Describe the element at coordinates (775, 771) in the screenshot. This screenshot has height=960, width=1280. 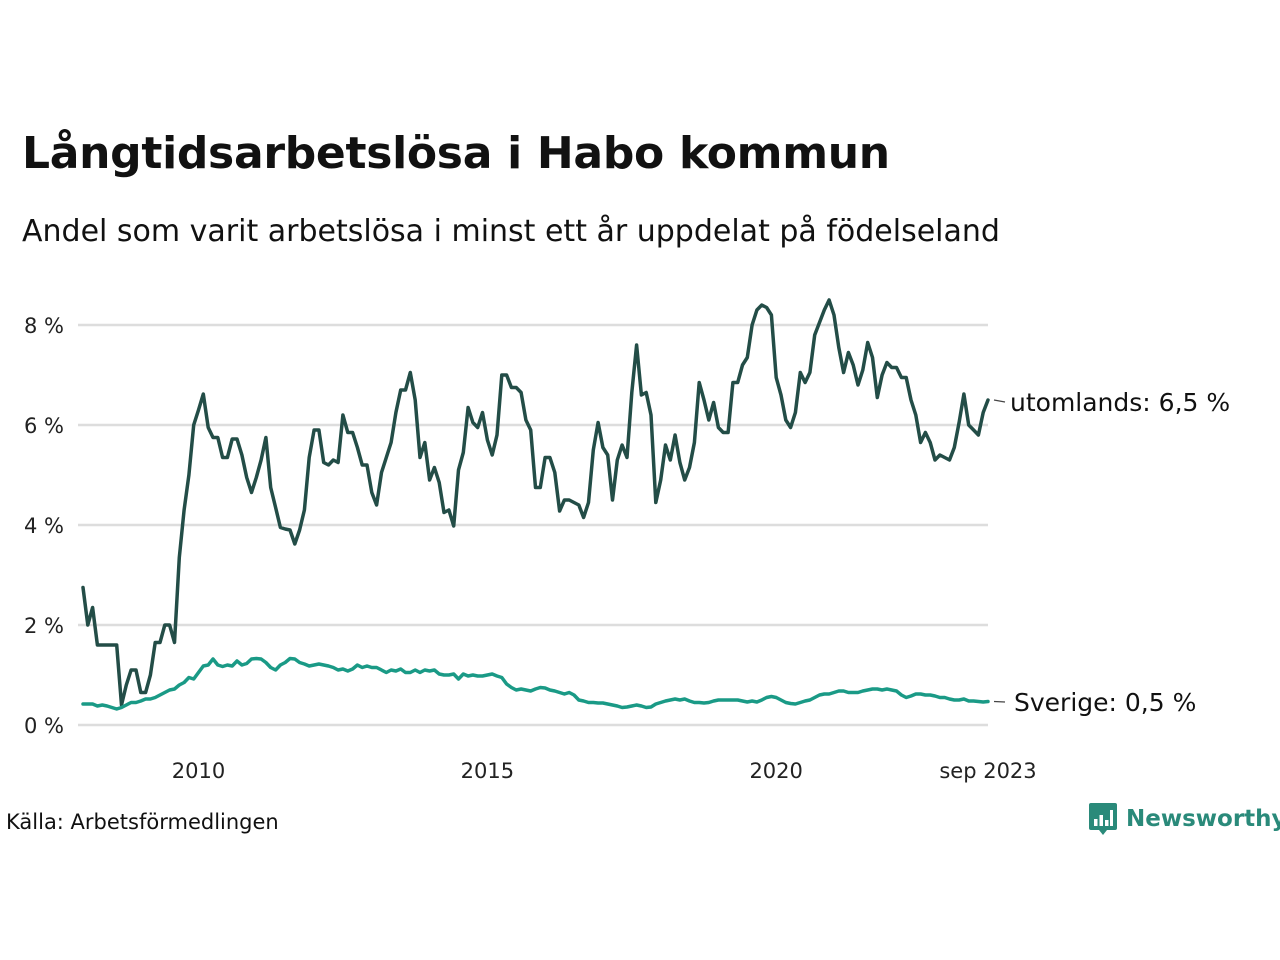
I see `x-tick-label: 2020` at that location.